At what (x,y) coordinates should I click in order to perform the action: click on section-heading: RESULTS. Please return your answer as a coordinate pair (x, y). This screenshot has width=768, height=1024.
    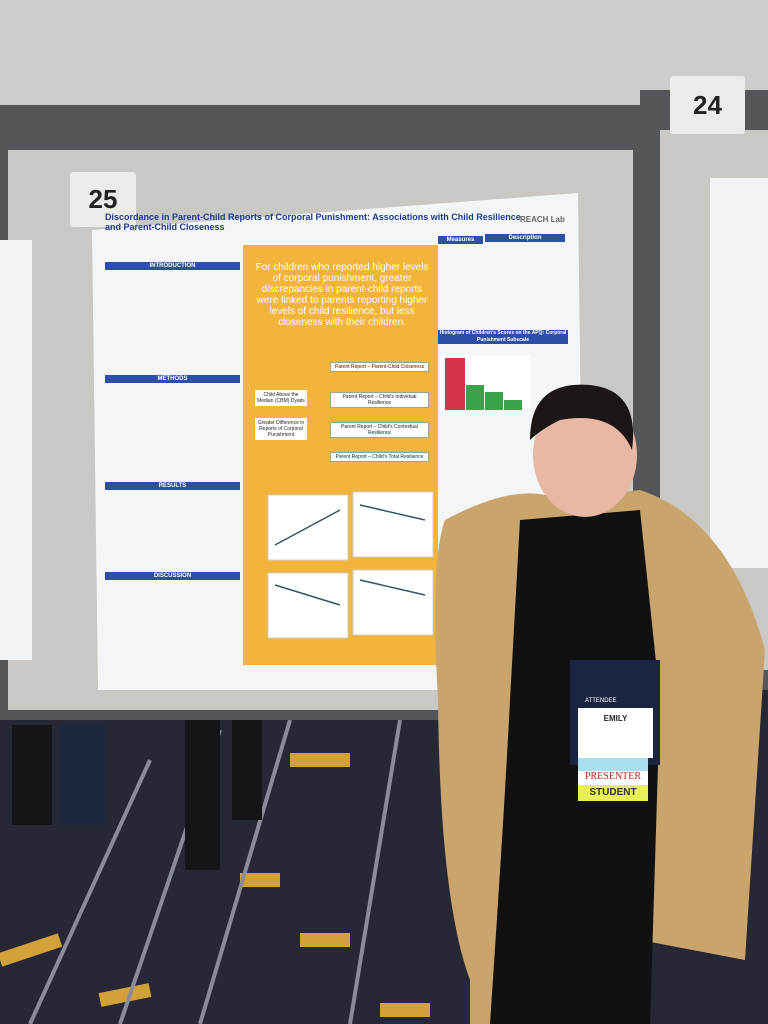
    Looking at the image, I should click on (172, 486).